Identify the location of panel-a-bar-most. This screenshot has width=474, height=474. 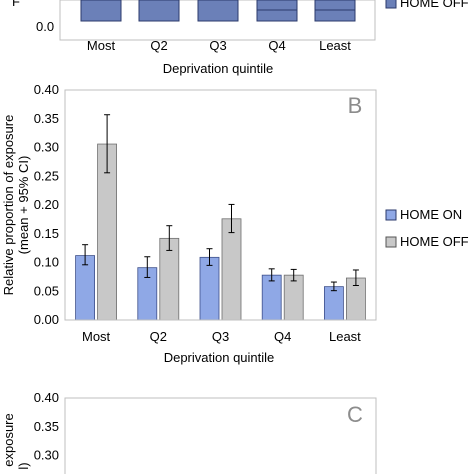
(101, 11).